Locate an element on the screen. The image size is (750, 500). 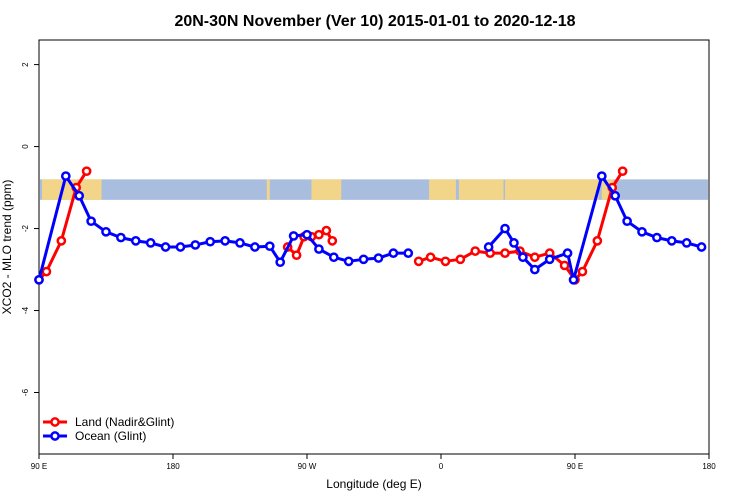
y-tick-label: -4 is located at coordinates (25, 310).